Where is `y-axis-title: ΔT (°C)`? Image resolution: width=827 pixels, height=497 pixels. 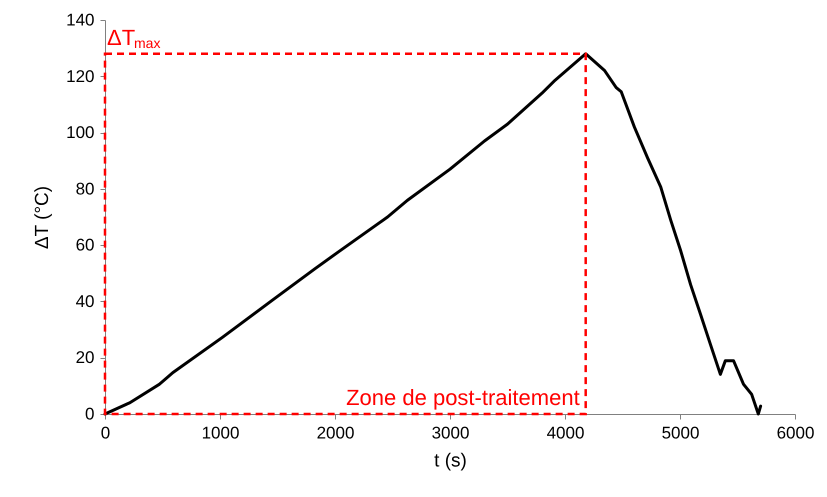 y-axis-title: ΔT (°C) is located at coordinates (43, 218).